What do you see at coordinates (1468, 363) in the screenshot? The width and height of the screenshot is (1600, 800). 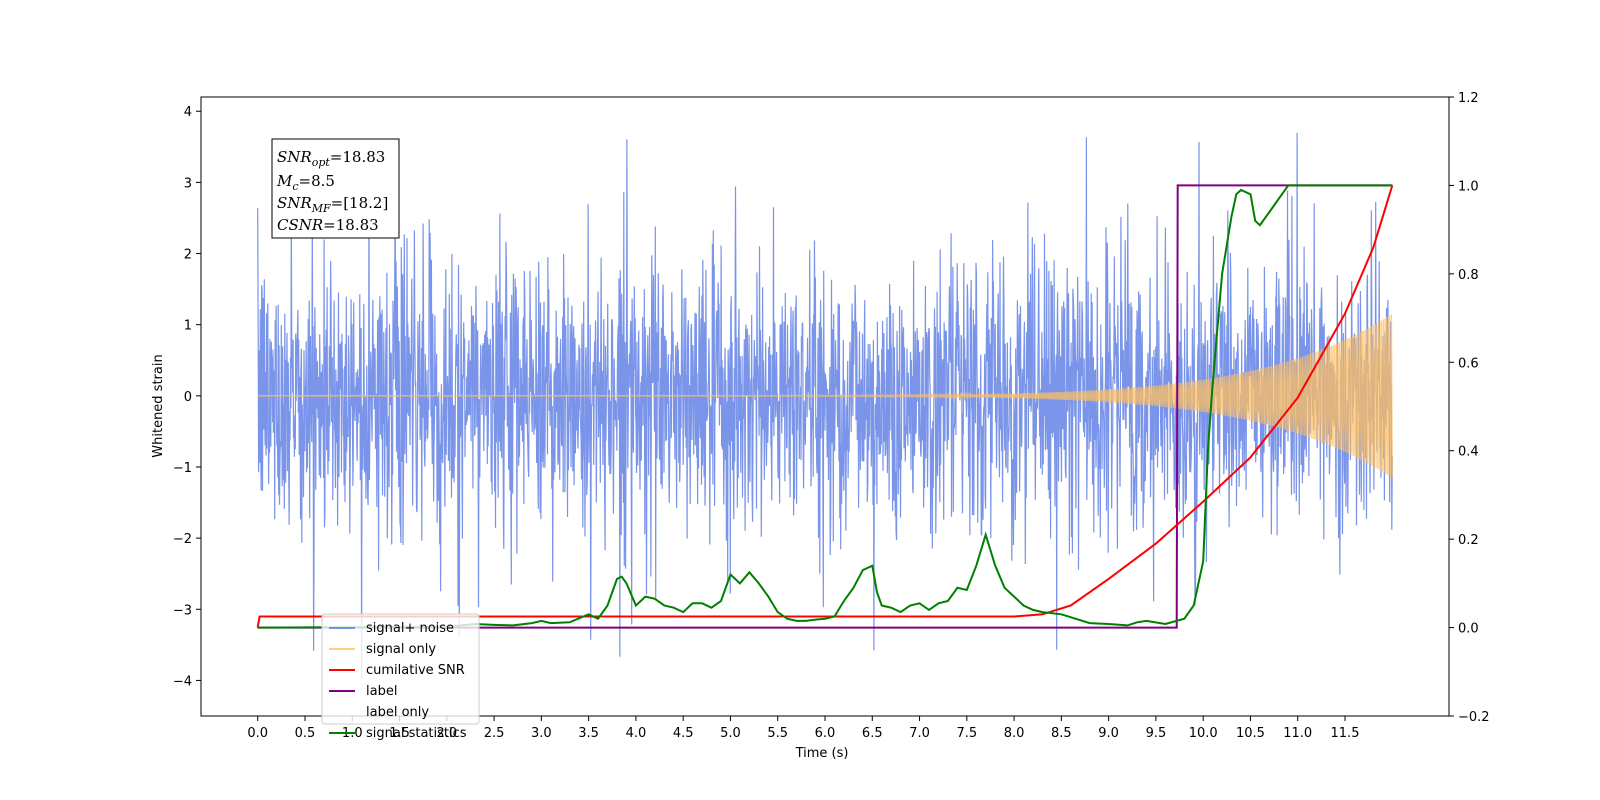 I see `y2-tick-label: 0.6` at bounding box center [1468, 363].